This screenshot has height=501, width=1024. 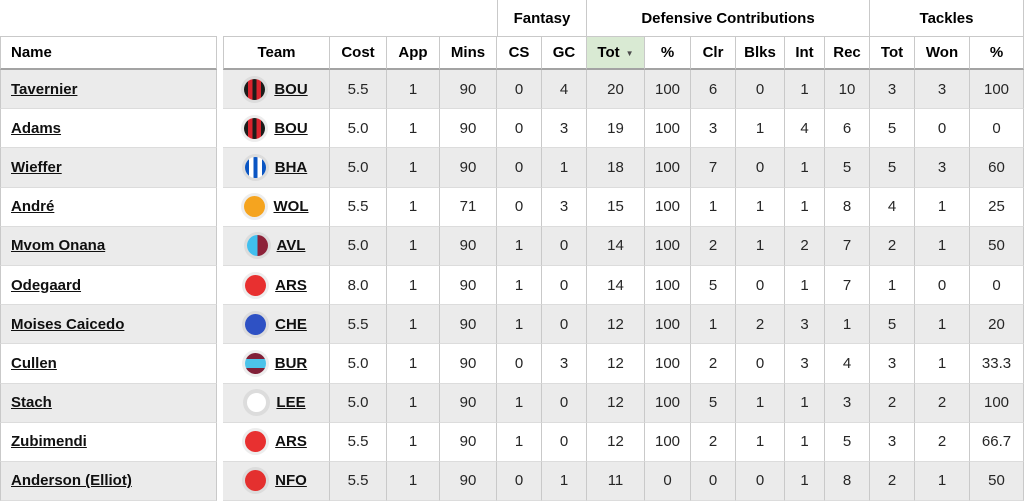 I want to click on col-header-dc-tot: Tot ▼, so click(x=616, y=53).